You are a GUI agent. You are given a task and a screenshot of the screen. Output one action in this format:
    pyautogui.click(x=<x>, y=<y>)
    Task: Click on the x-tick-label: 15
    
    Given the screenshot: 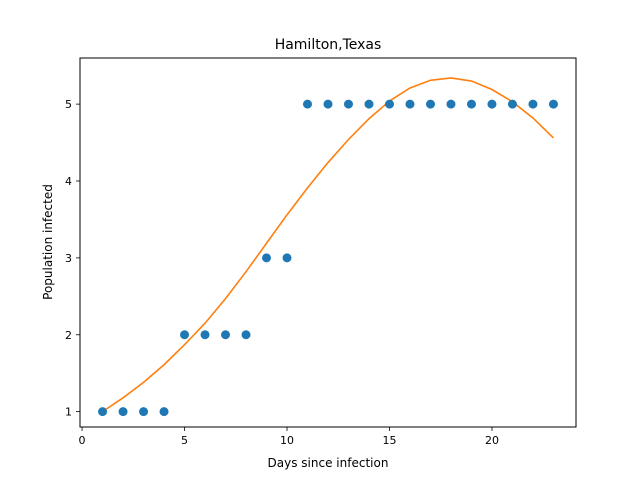 What is the action you would take?
    pyautogui.click(x=389, y=440)
    